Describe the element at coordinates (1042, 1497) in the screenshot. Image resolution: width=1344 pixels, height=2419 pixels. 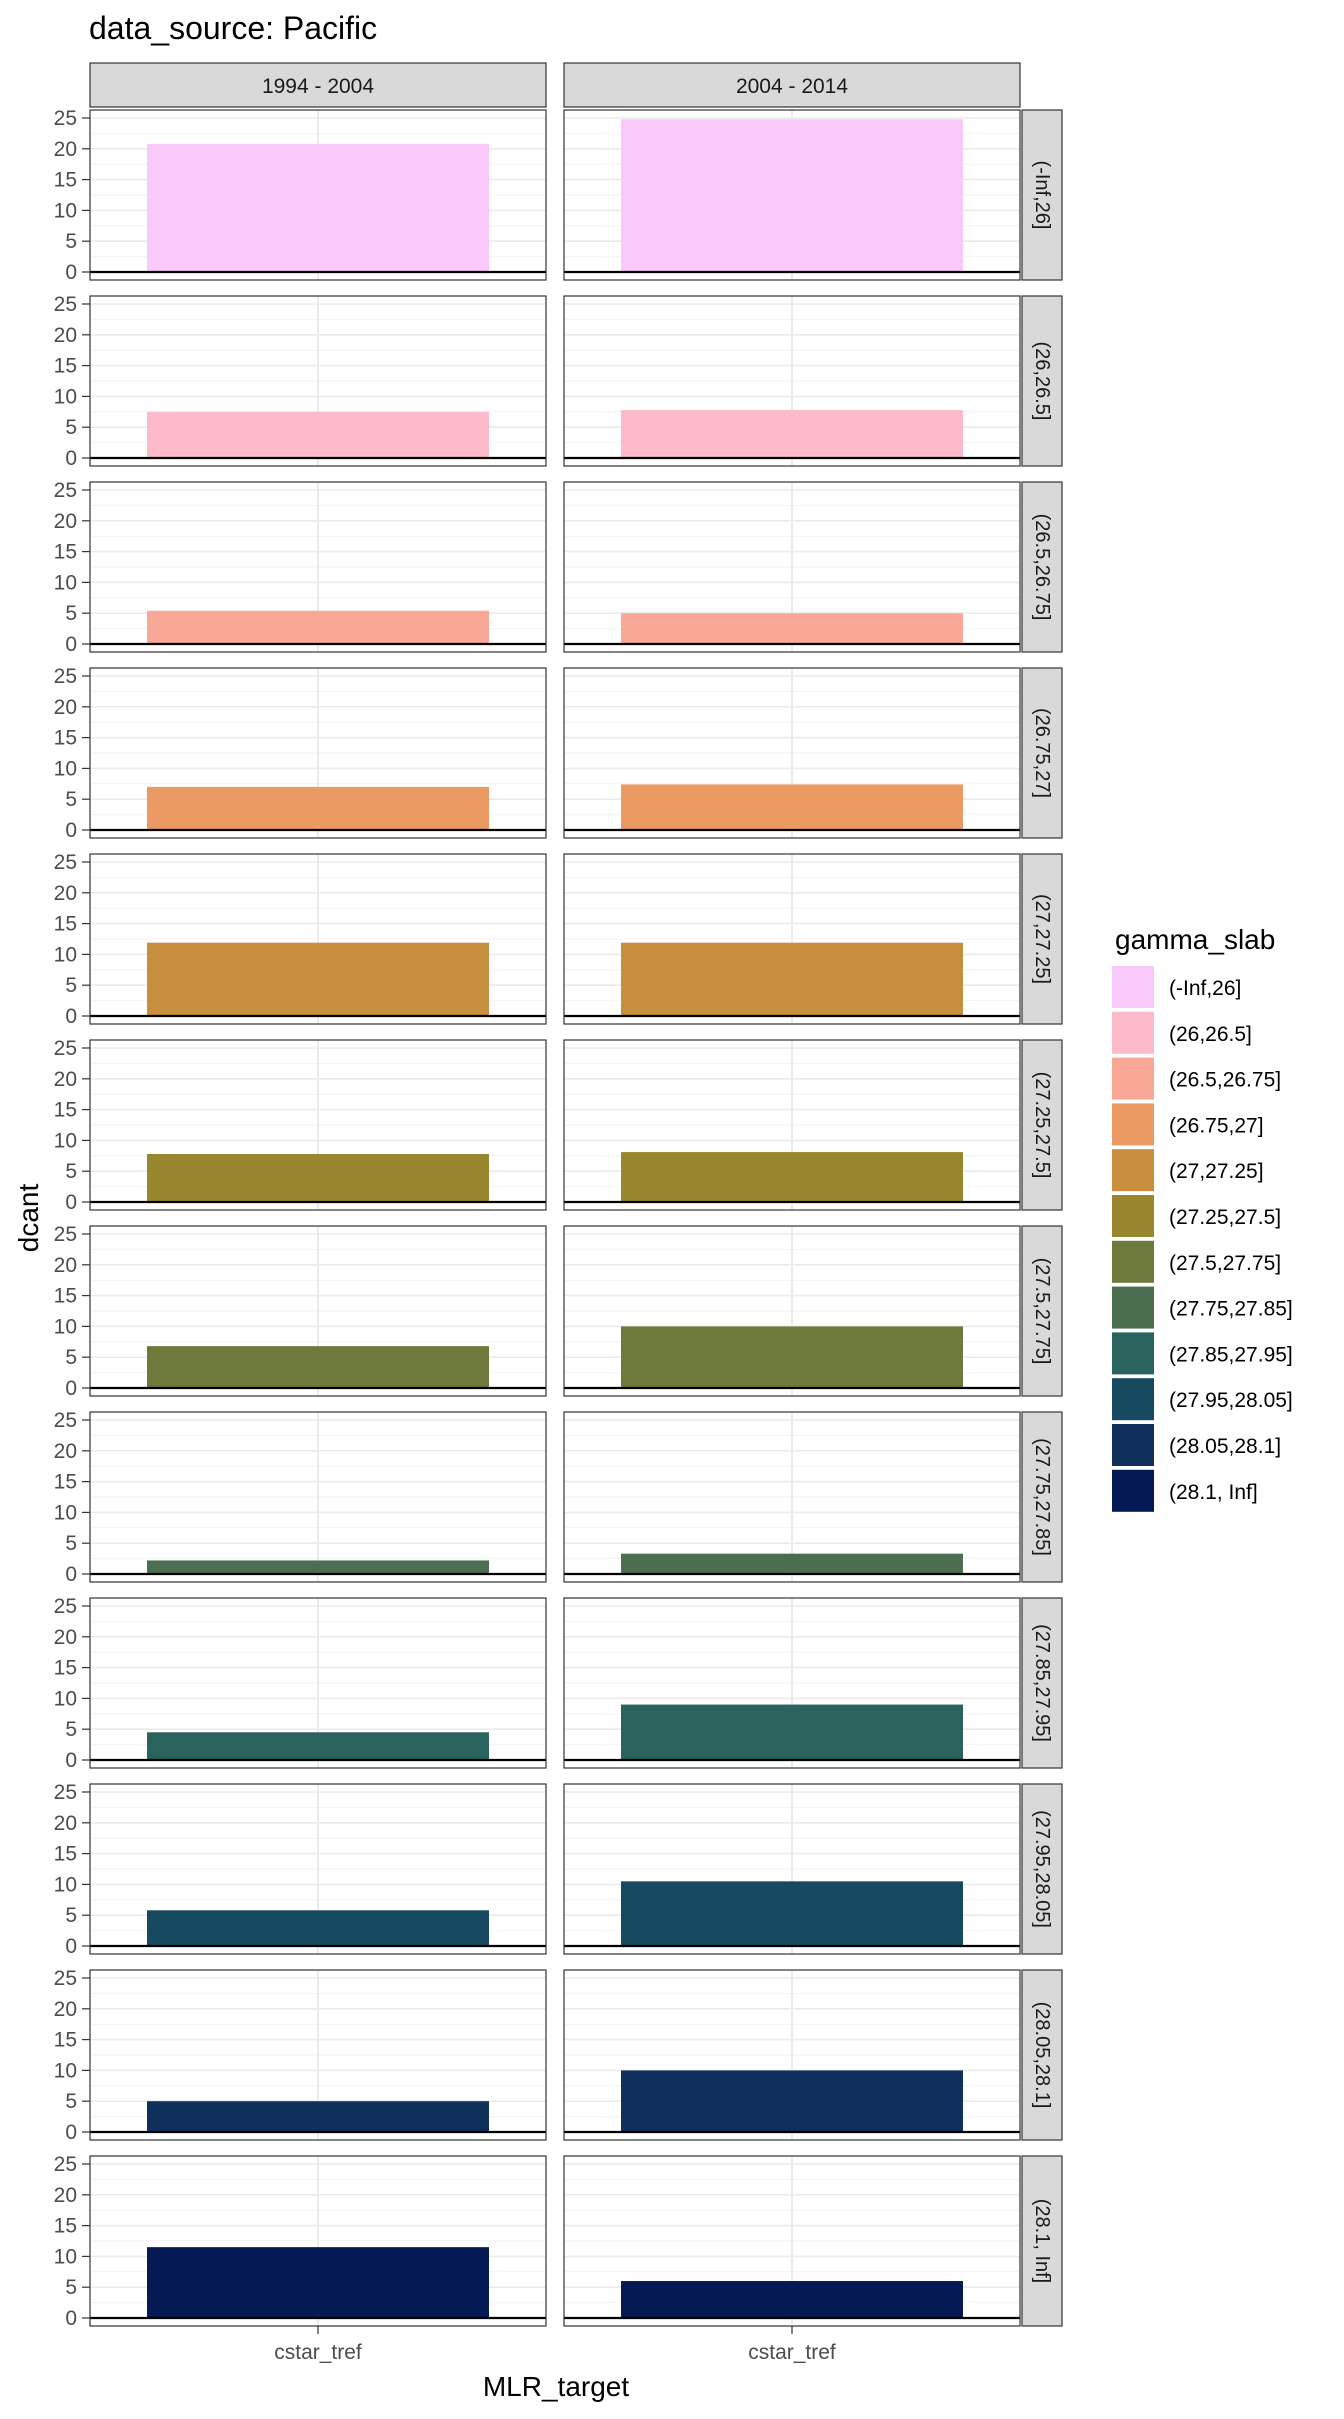
I see `facet-strip-row-label-8: (27.75,27.85]` at that location.